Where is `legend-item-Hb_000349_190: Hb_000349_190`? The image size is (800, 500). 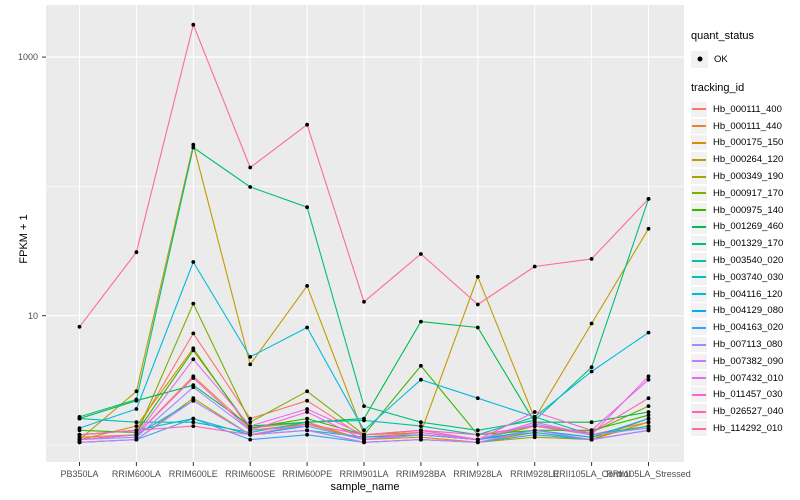 legend-item-Hb_000349_190: Hb_000349_190 is located at coordinates (745, 176).